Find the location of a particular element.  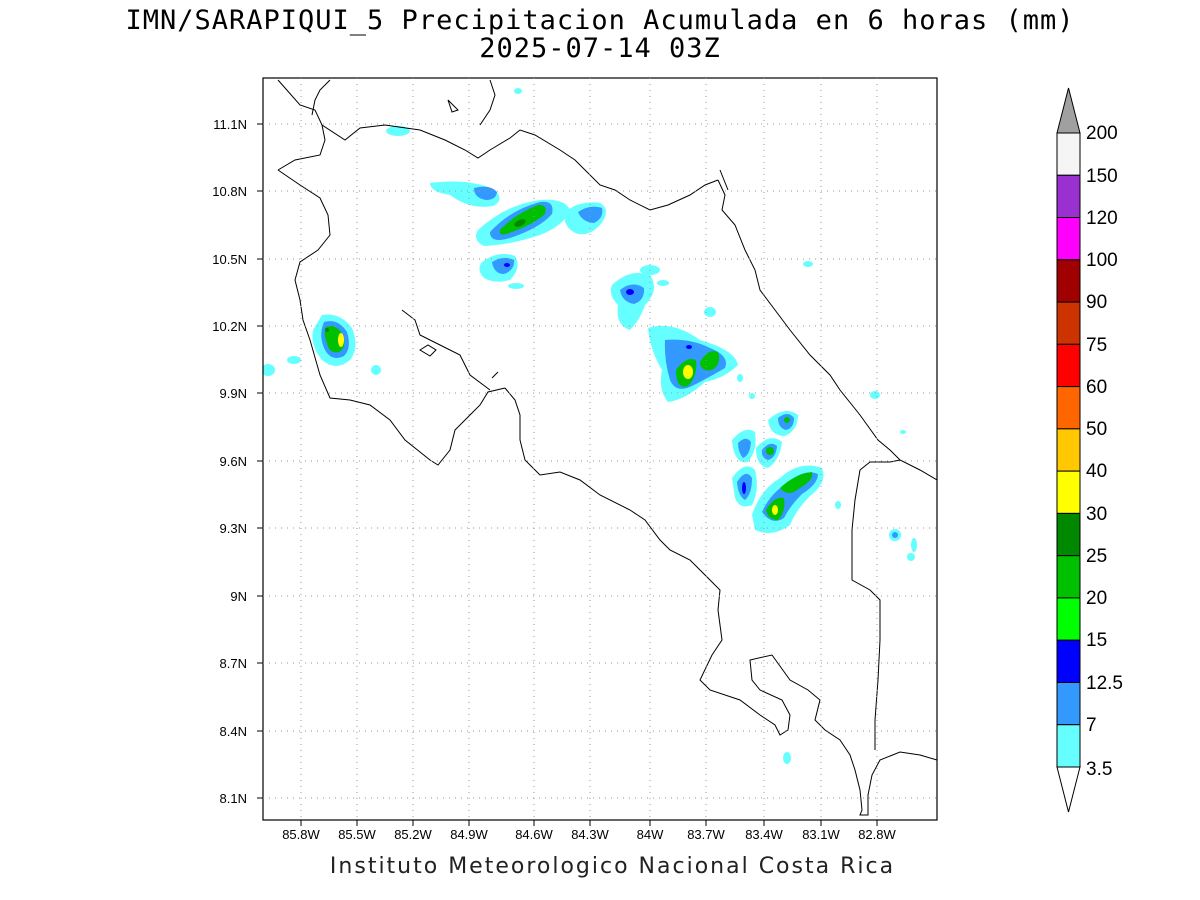

colorbar-top-arrow is located at coordinates (1068, 110).